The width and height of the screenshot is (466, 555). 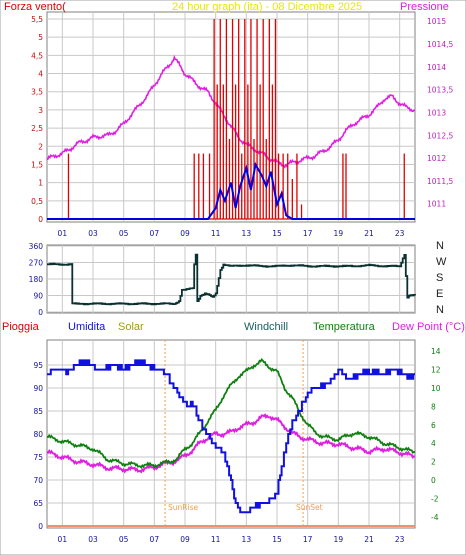 What do you see at coordinates (440, 90) in the screenshot?
I see `pressure-tick-label: 1013,5` at bounding box center [440, 90].